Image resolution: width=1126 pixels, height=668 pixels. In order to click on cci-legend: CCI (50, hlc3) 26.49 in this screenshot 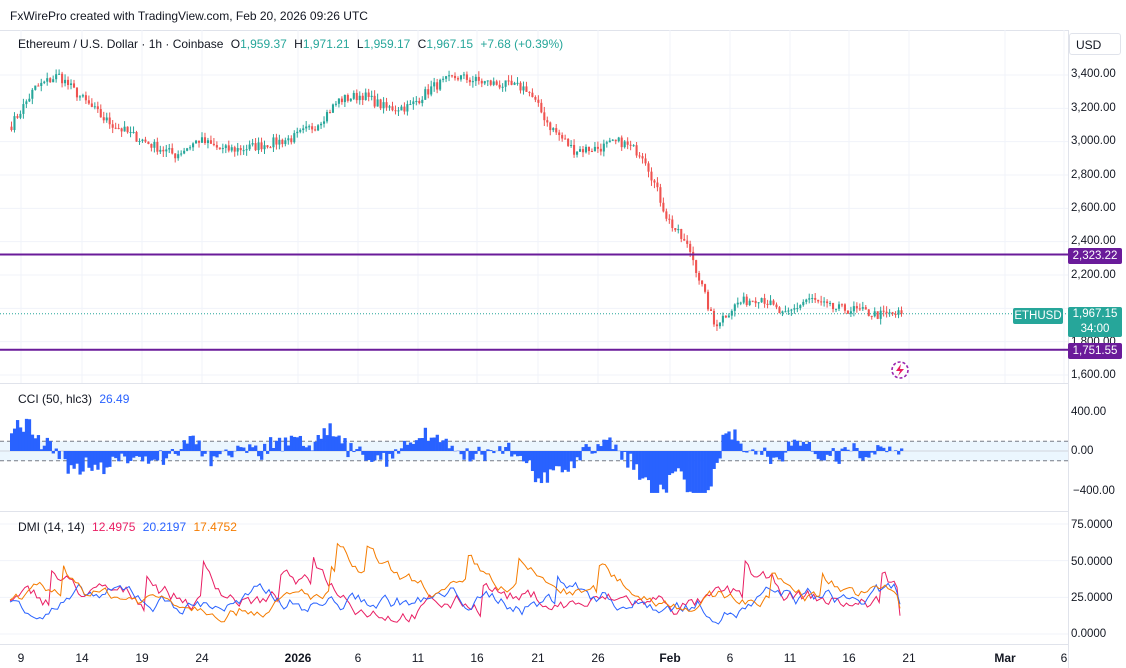, I will do `click(73, 399)`.